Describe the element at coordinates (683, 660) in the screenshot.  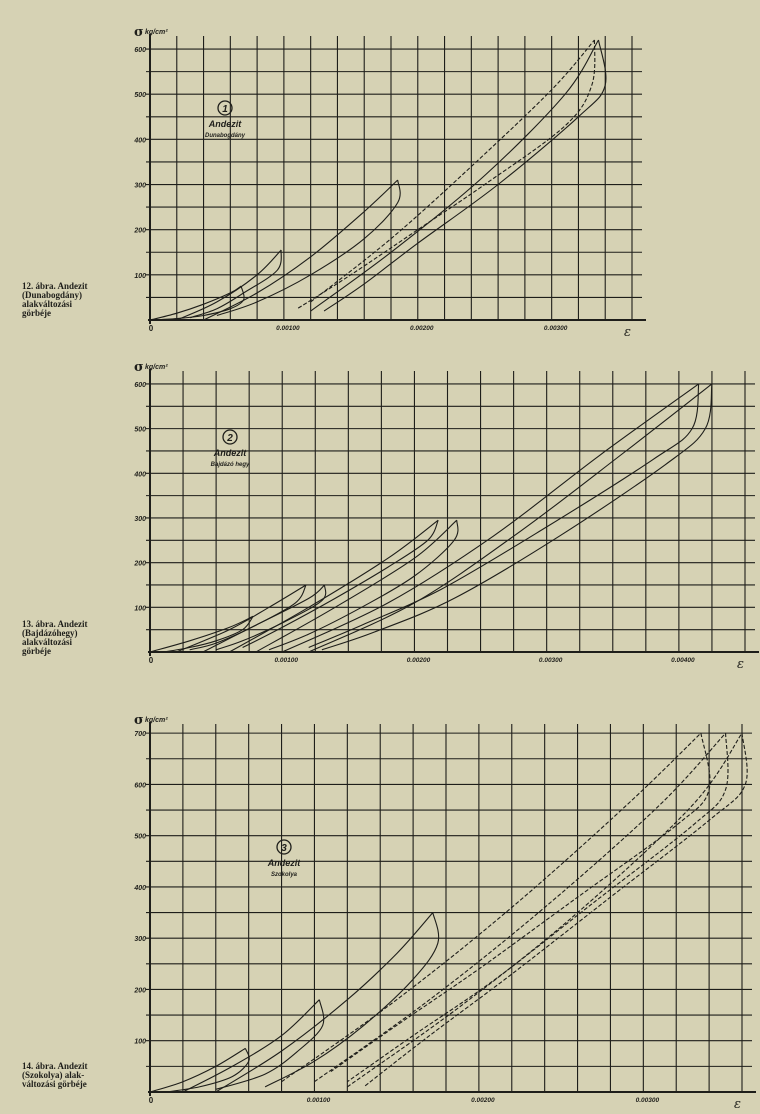
I see `x-tick-label: 0.00400` at that location.